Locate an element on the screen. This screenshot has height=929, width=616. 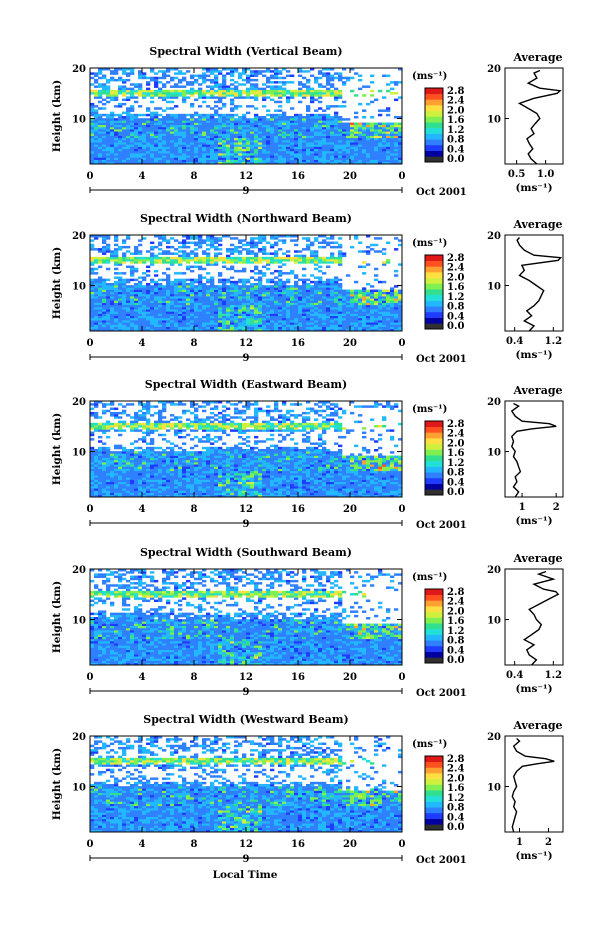
average-x-tick-label: 1.0 is located at coordinates (545, 174).